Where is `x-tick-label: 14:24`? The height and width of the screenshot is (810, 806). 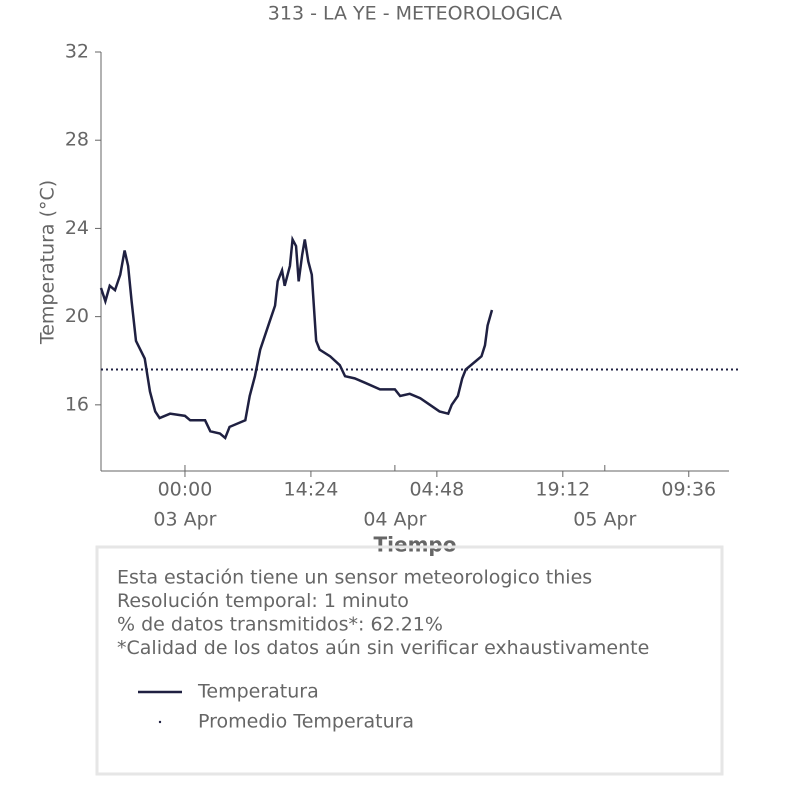
x-tick-label: 14:24 is located at coordinates (311, 490).